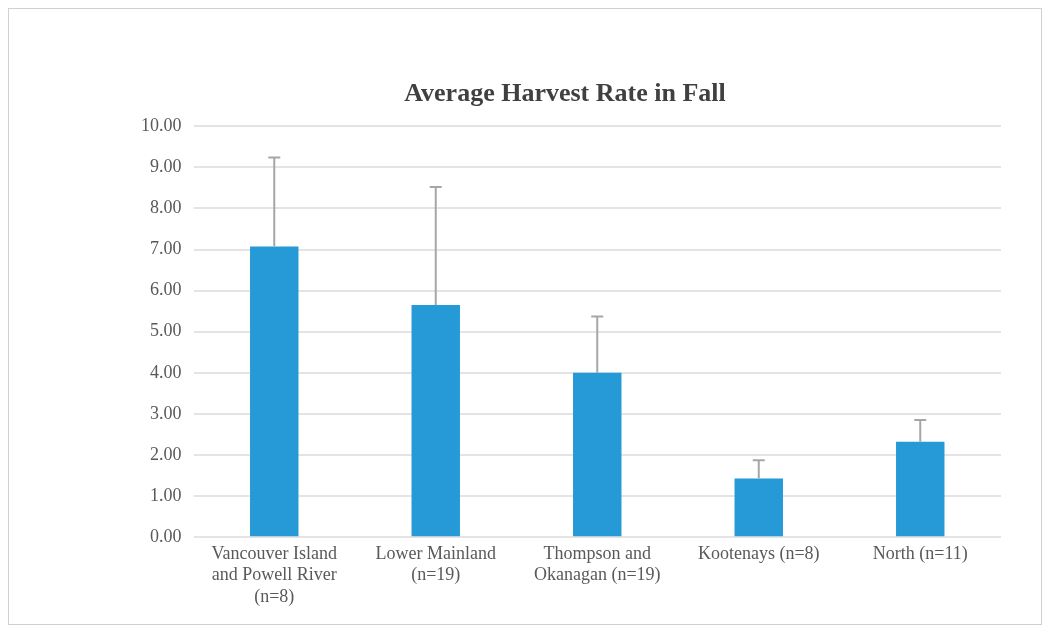 This screenshot has width=1054, height=637. I want to click on x-tick-label: North (n=11), so click(920, 553).